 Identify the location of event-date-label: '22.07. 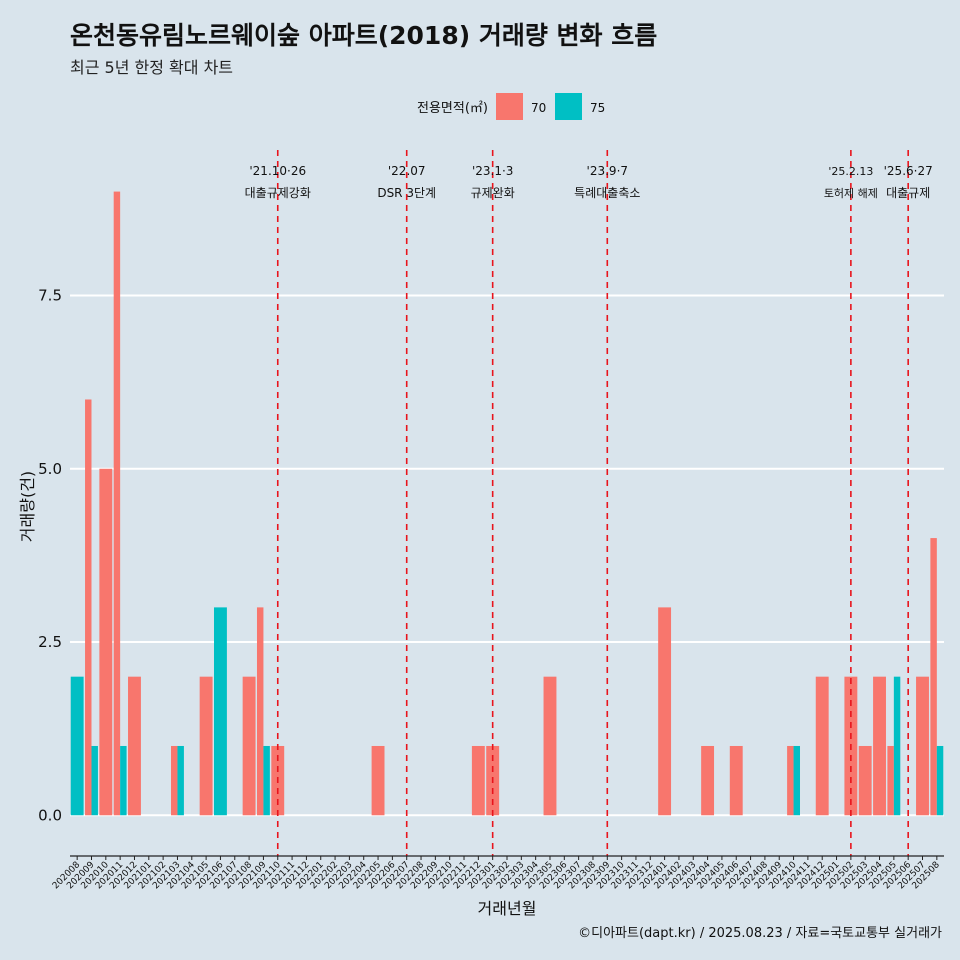
(407, 171).